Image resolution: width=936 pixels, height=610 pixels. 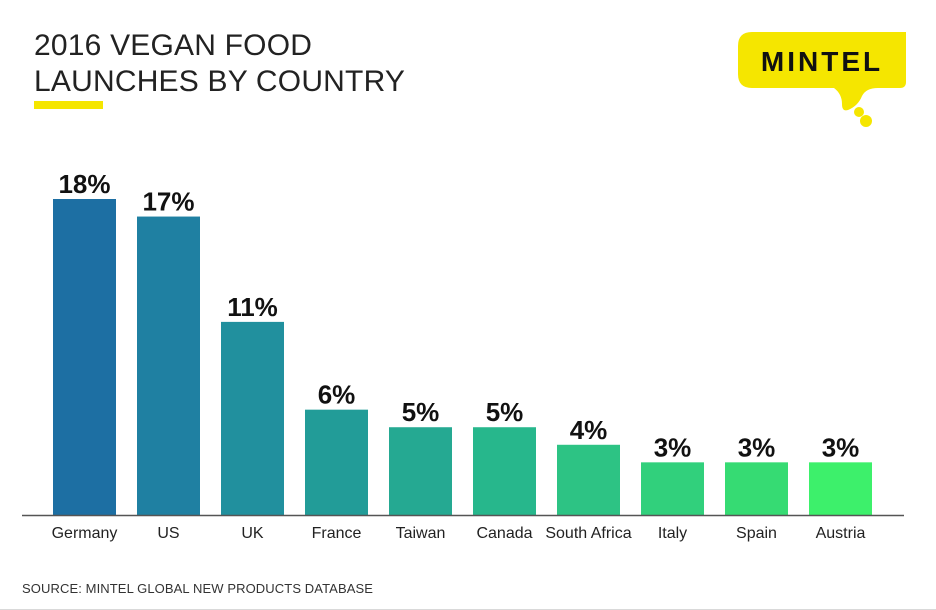 I want to click on title-line-2: LAUNCHES BY COUNTRY, so click(x=220, y=81).